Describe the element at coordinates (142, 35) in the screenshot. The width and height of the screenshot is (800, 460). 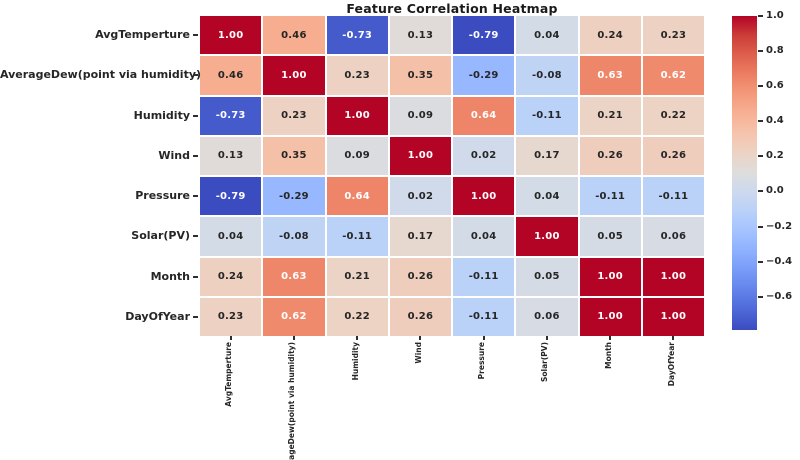
I see `y-tick-label: AvgTemperture` at that location.